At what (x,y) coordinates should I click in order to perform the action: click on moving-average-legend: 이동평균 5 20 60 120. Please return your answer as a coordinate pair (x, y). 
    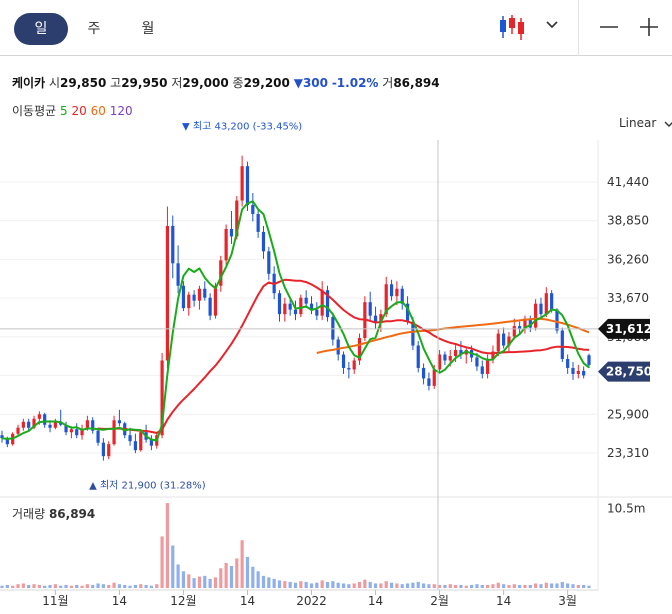
    Looking at the image, I should click on (72, 110).